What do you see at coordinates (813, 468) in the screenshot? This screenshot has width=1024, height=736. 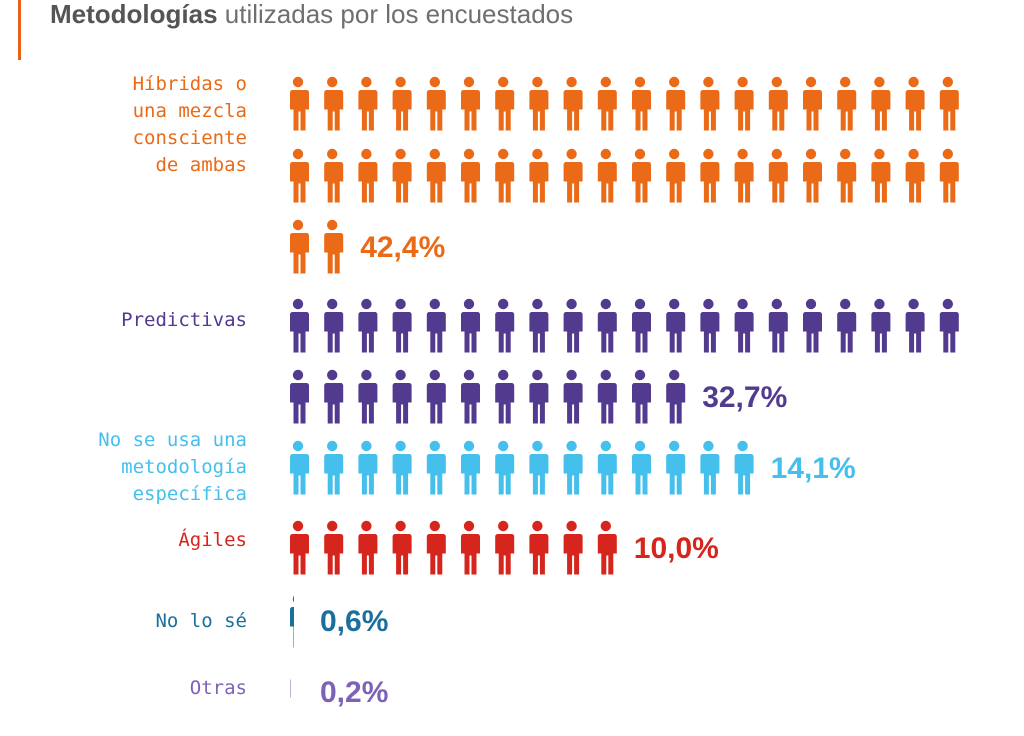 I see `value-label-2: 14,1%` at bounding box center [813, 468].